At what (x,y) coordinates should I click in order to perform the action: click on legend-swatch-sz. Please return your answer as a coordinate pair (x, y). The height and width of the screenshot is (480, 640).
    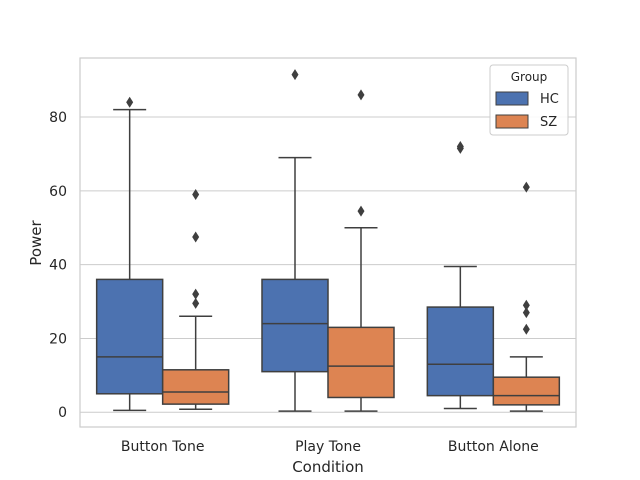
    Looking at the image, I should click on (512, 121).